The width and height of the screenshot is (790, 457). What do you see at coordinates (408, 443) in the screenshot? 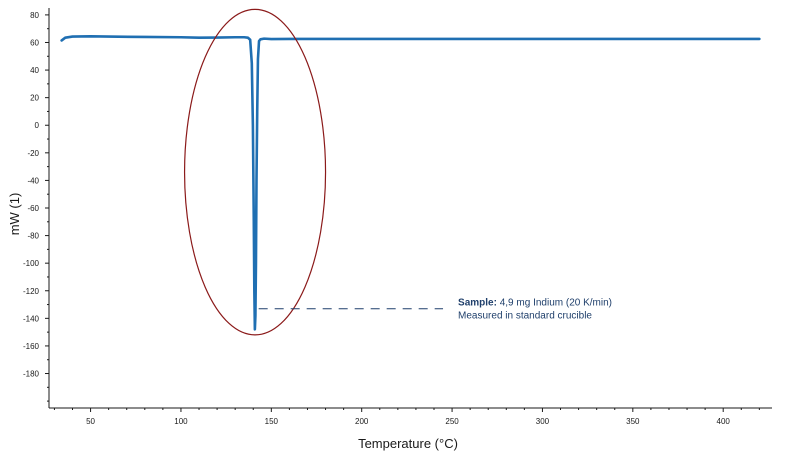
I see `x-axis-title: Temperature (°C)` at bounding box center [408, 443].